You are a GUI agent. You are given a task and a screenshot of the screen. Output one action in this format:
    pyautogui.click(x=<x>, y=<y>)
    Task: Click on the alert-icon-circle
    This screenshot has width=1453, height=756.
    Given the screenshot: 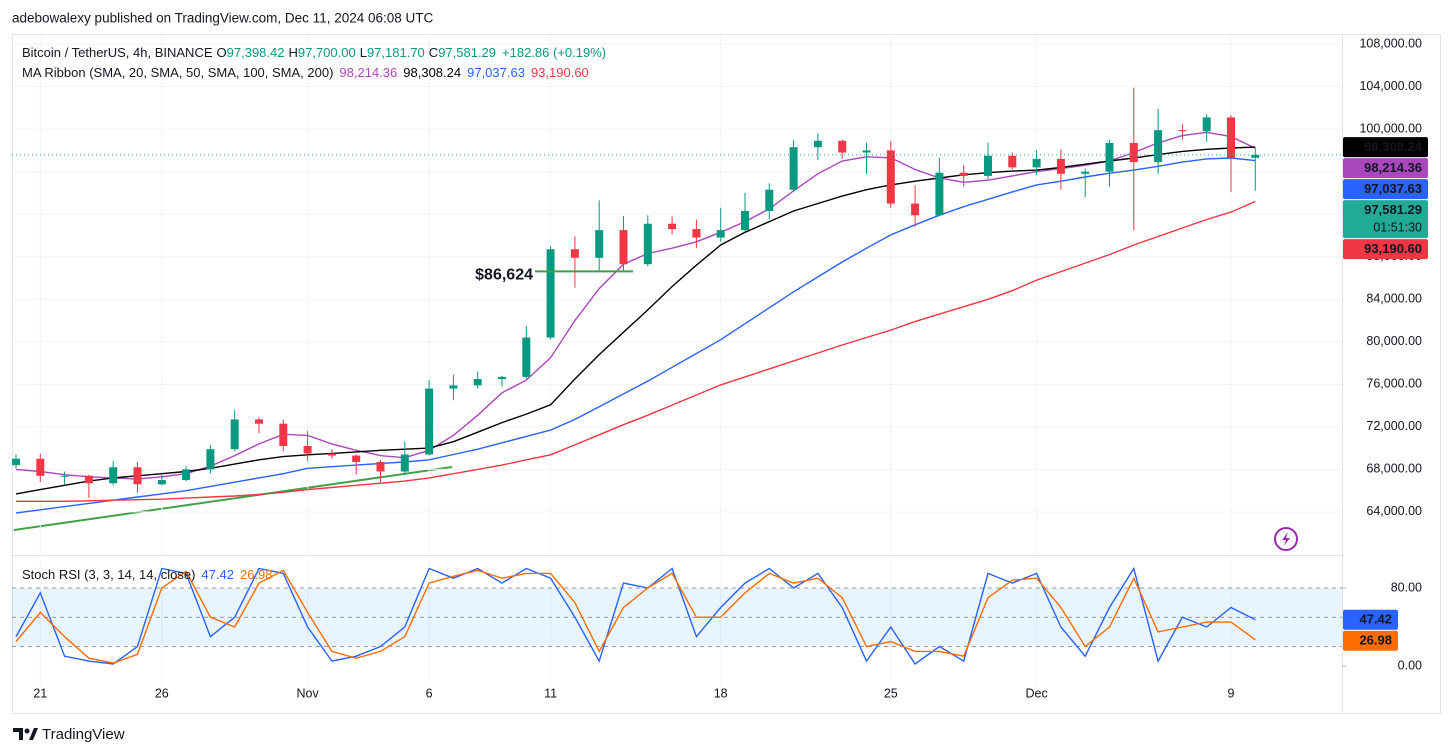 What is the action you would take?
    pyautogui.click(x=1286, y=539)
    